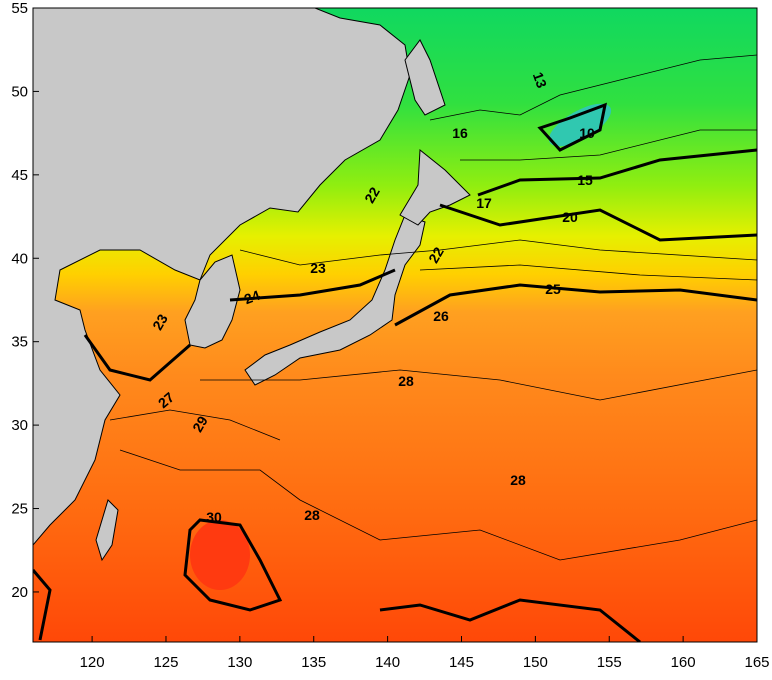 This screenshot has width=772, height=680. What do you see at coordinates (19, 91) in the screenshot?
I see `y-tick-label: 50` at bounding box center [19, 91].